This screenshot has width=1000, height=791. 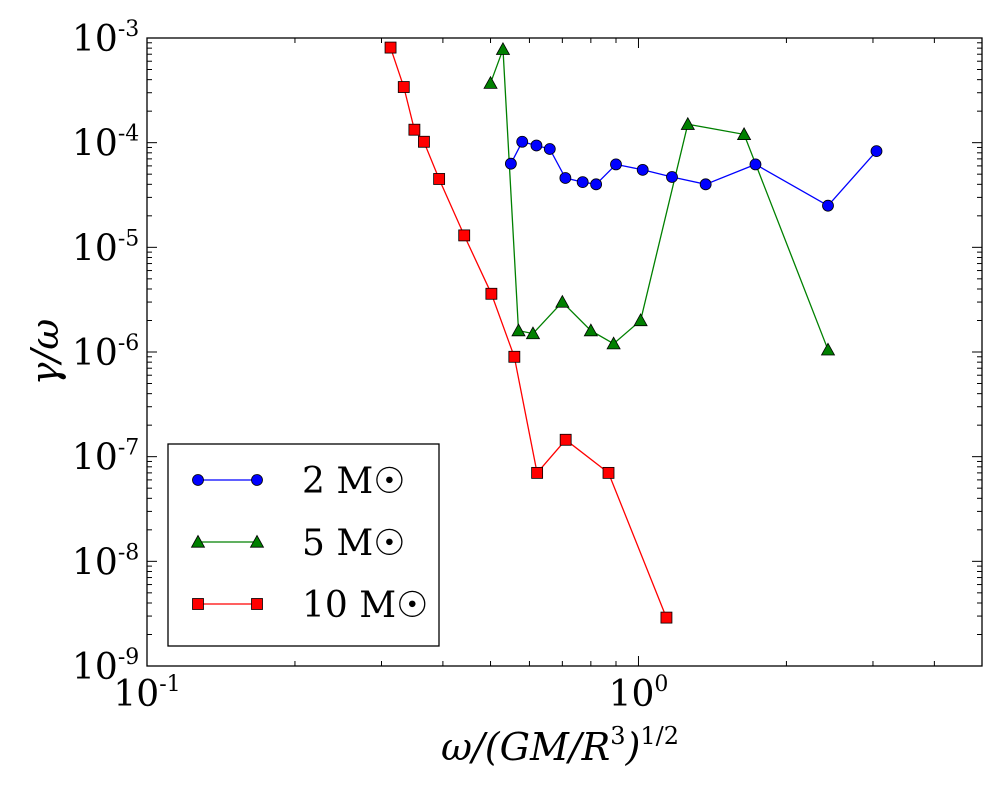 What do you see at coordinates (353, 543) in the screenshot?
I see `legend-label-2: 5 M☉` at bounding box center [353, 543].